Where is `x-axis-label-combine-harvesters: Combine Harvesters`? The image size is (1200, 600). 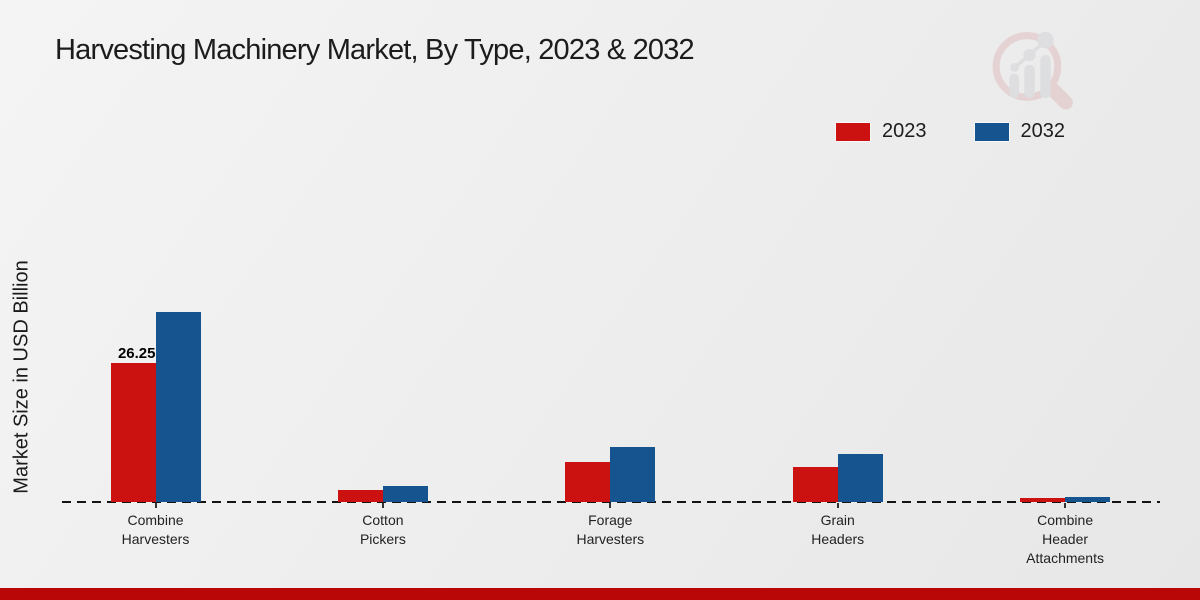 x-axis-label-combine-harvesters: Combine Harvesters is located at coordinates (155, 529).